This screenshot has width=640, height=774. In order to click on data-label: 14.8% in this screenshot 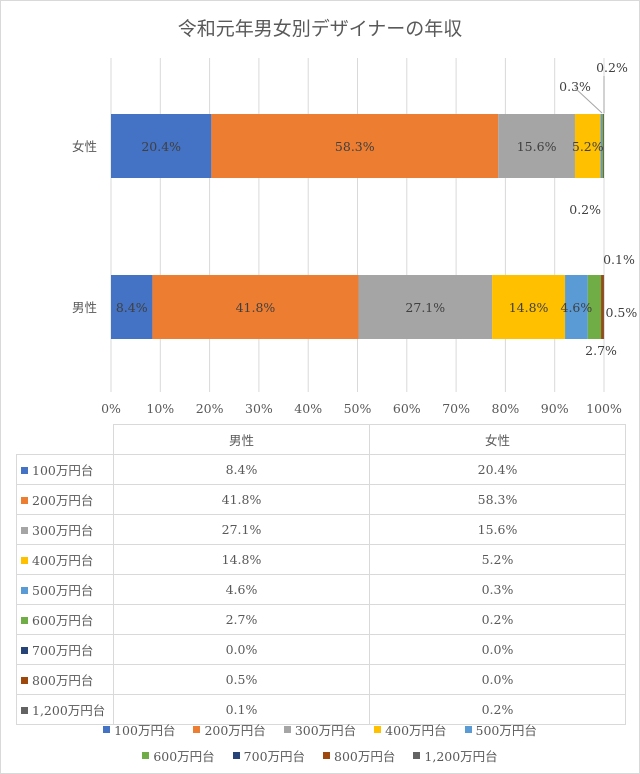, I will do `click(529, 307)`.